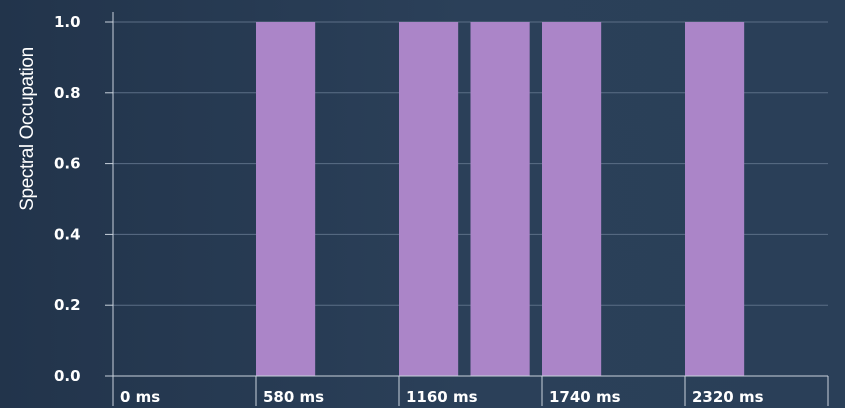  What do you see at coordinates (67, 305) in the screenshot?
I see `y-tick-label: 0.2` at bounding box center [67, 305].